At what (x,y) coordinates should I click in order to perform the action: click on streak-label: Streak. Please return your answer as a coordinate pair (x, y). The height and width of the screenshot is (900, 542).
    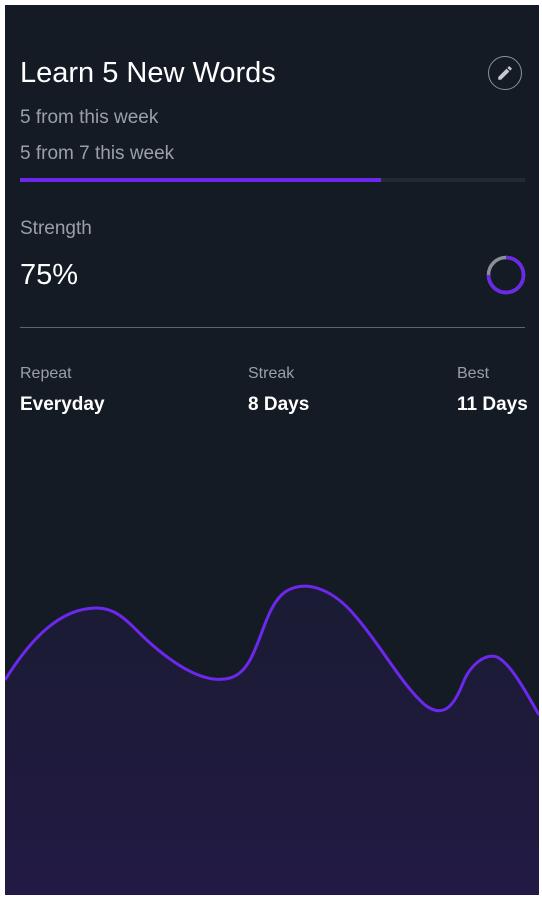
    Looking at the image, I should click on (271, 373).